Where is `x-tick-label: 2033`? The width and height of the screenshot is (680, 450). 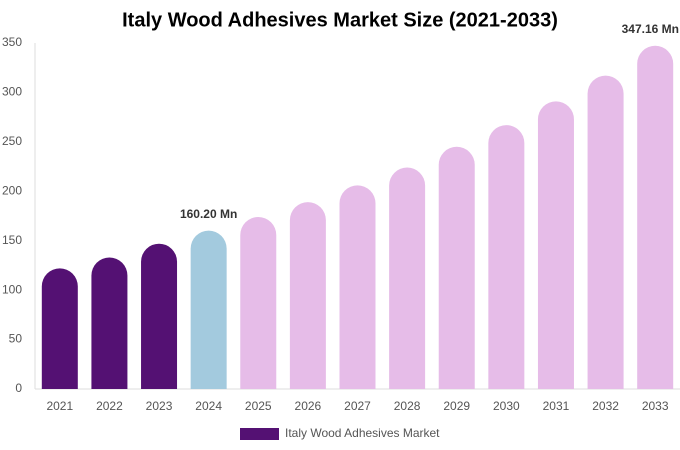 x-tick-label: 2033 is located at coordinates (655, 406).